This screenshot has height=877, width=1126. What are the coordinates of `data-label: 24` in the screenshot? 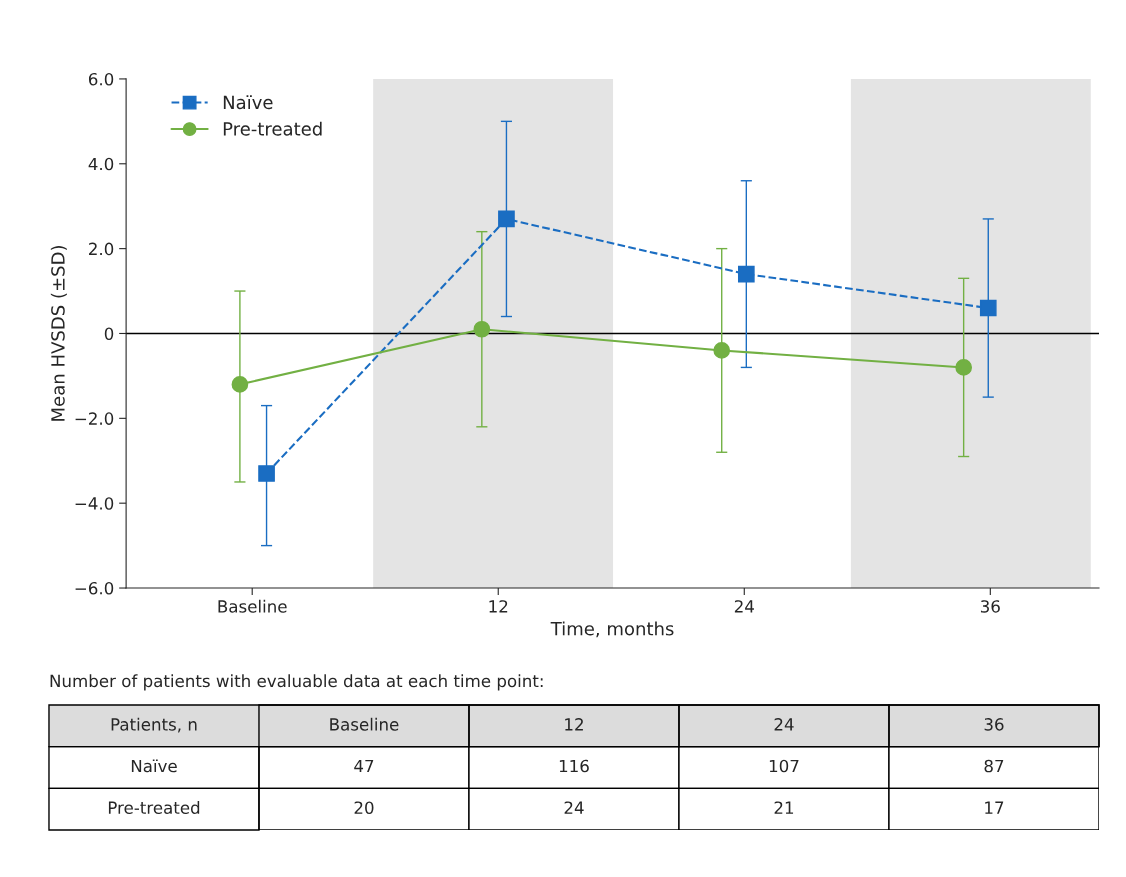 It's located at (574, 807).